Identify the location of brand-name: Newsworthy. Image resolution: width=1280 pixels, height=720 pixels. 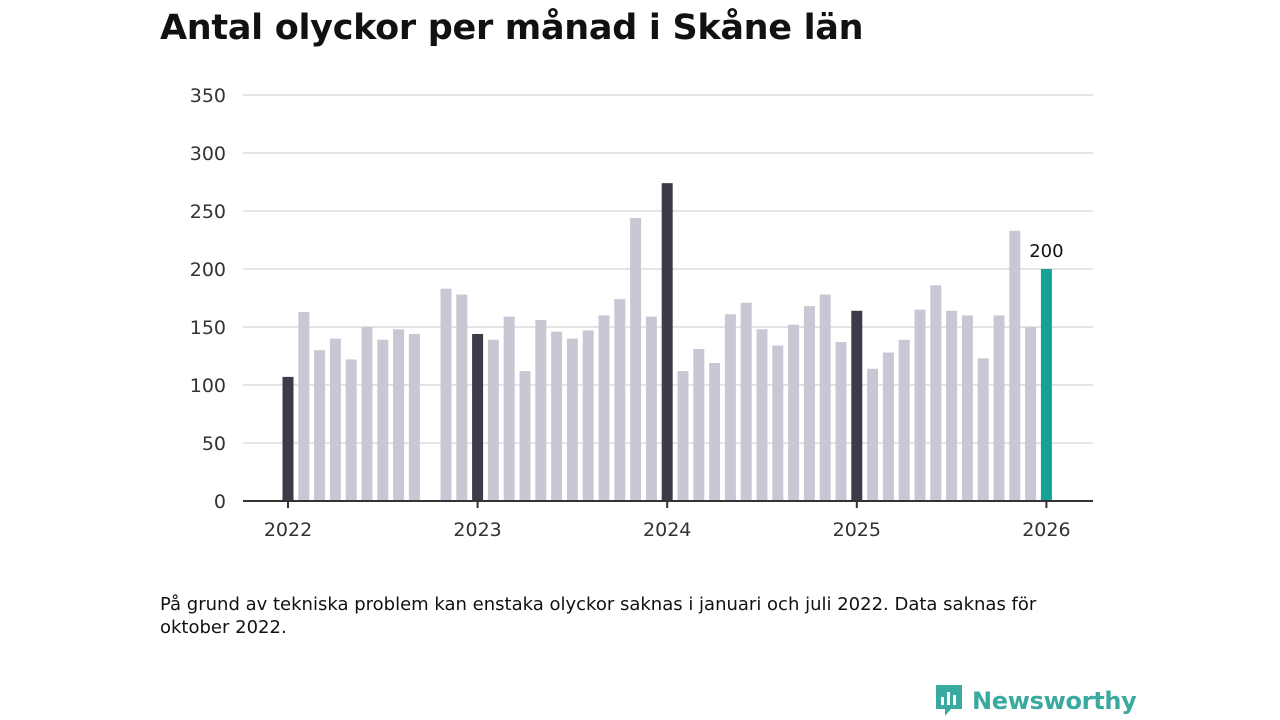
(1054, 701).